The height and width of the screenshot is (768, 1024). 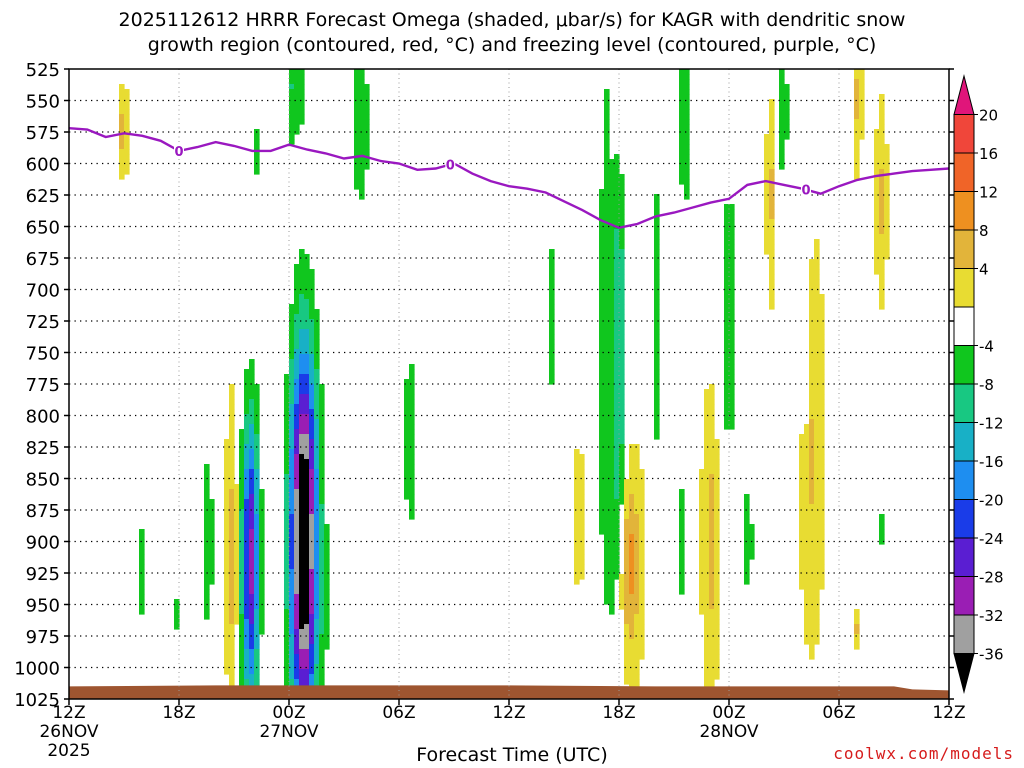 What do you see at coordinates (948, 713) in the screenshot?
I see `x-tick-label: 12Z` at bounding box center [948, 713].